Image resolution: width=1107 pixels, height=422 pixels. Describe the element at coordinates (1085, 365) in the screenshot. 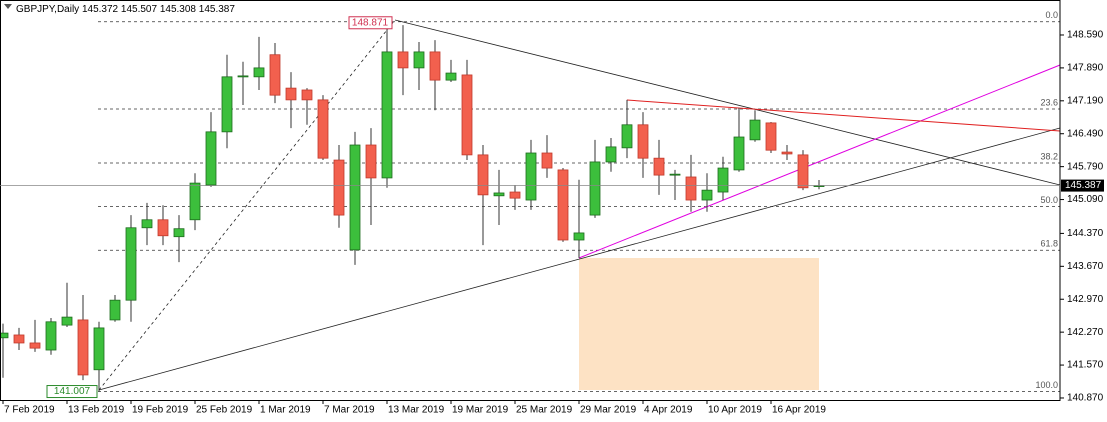

I see `y-tick-label: 141.570` at that location.